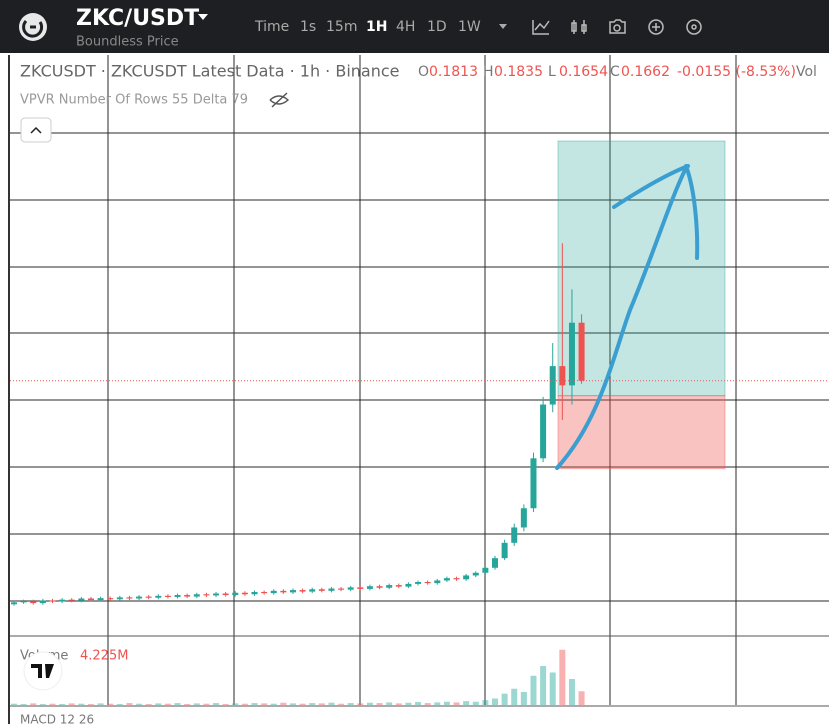 The image size is (829, 728). What do you see at coordinates (617, 26) in the screenshot?
I see `snapshot-icon` at bounding box center [617, 26].